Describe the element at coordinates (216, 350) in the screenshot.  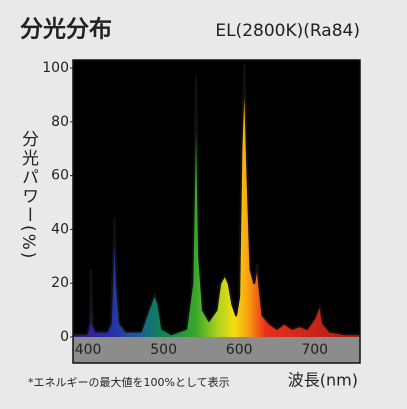
I see `x-axis-band` at that location.